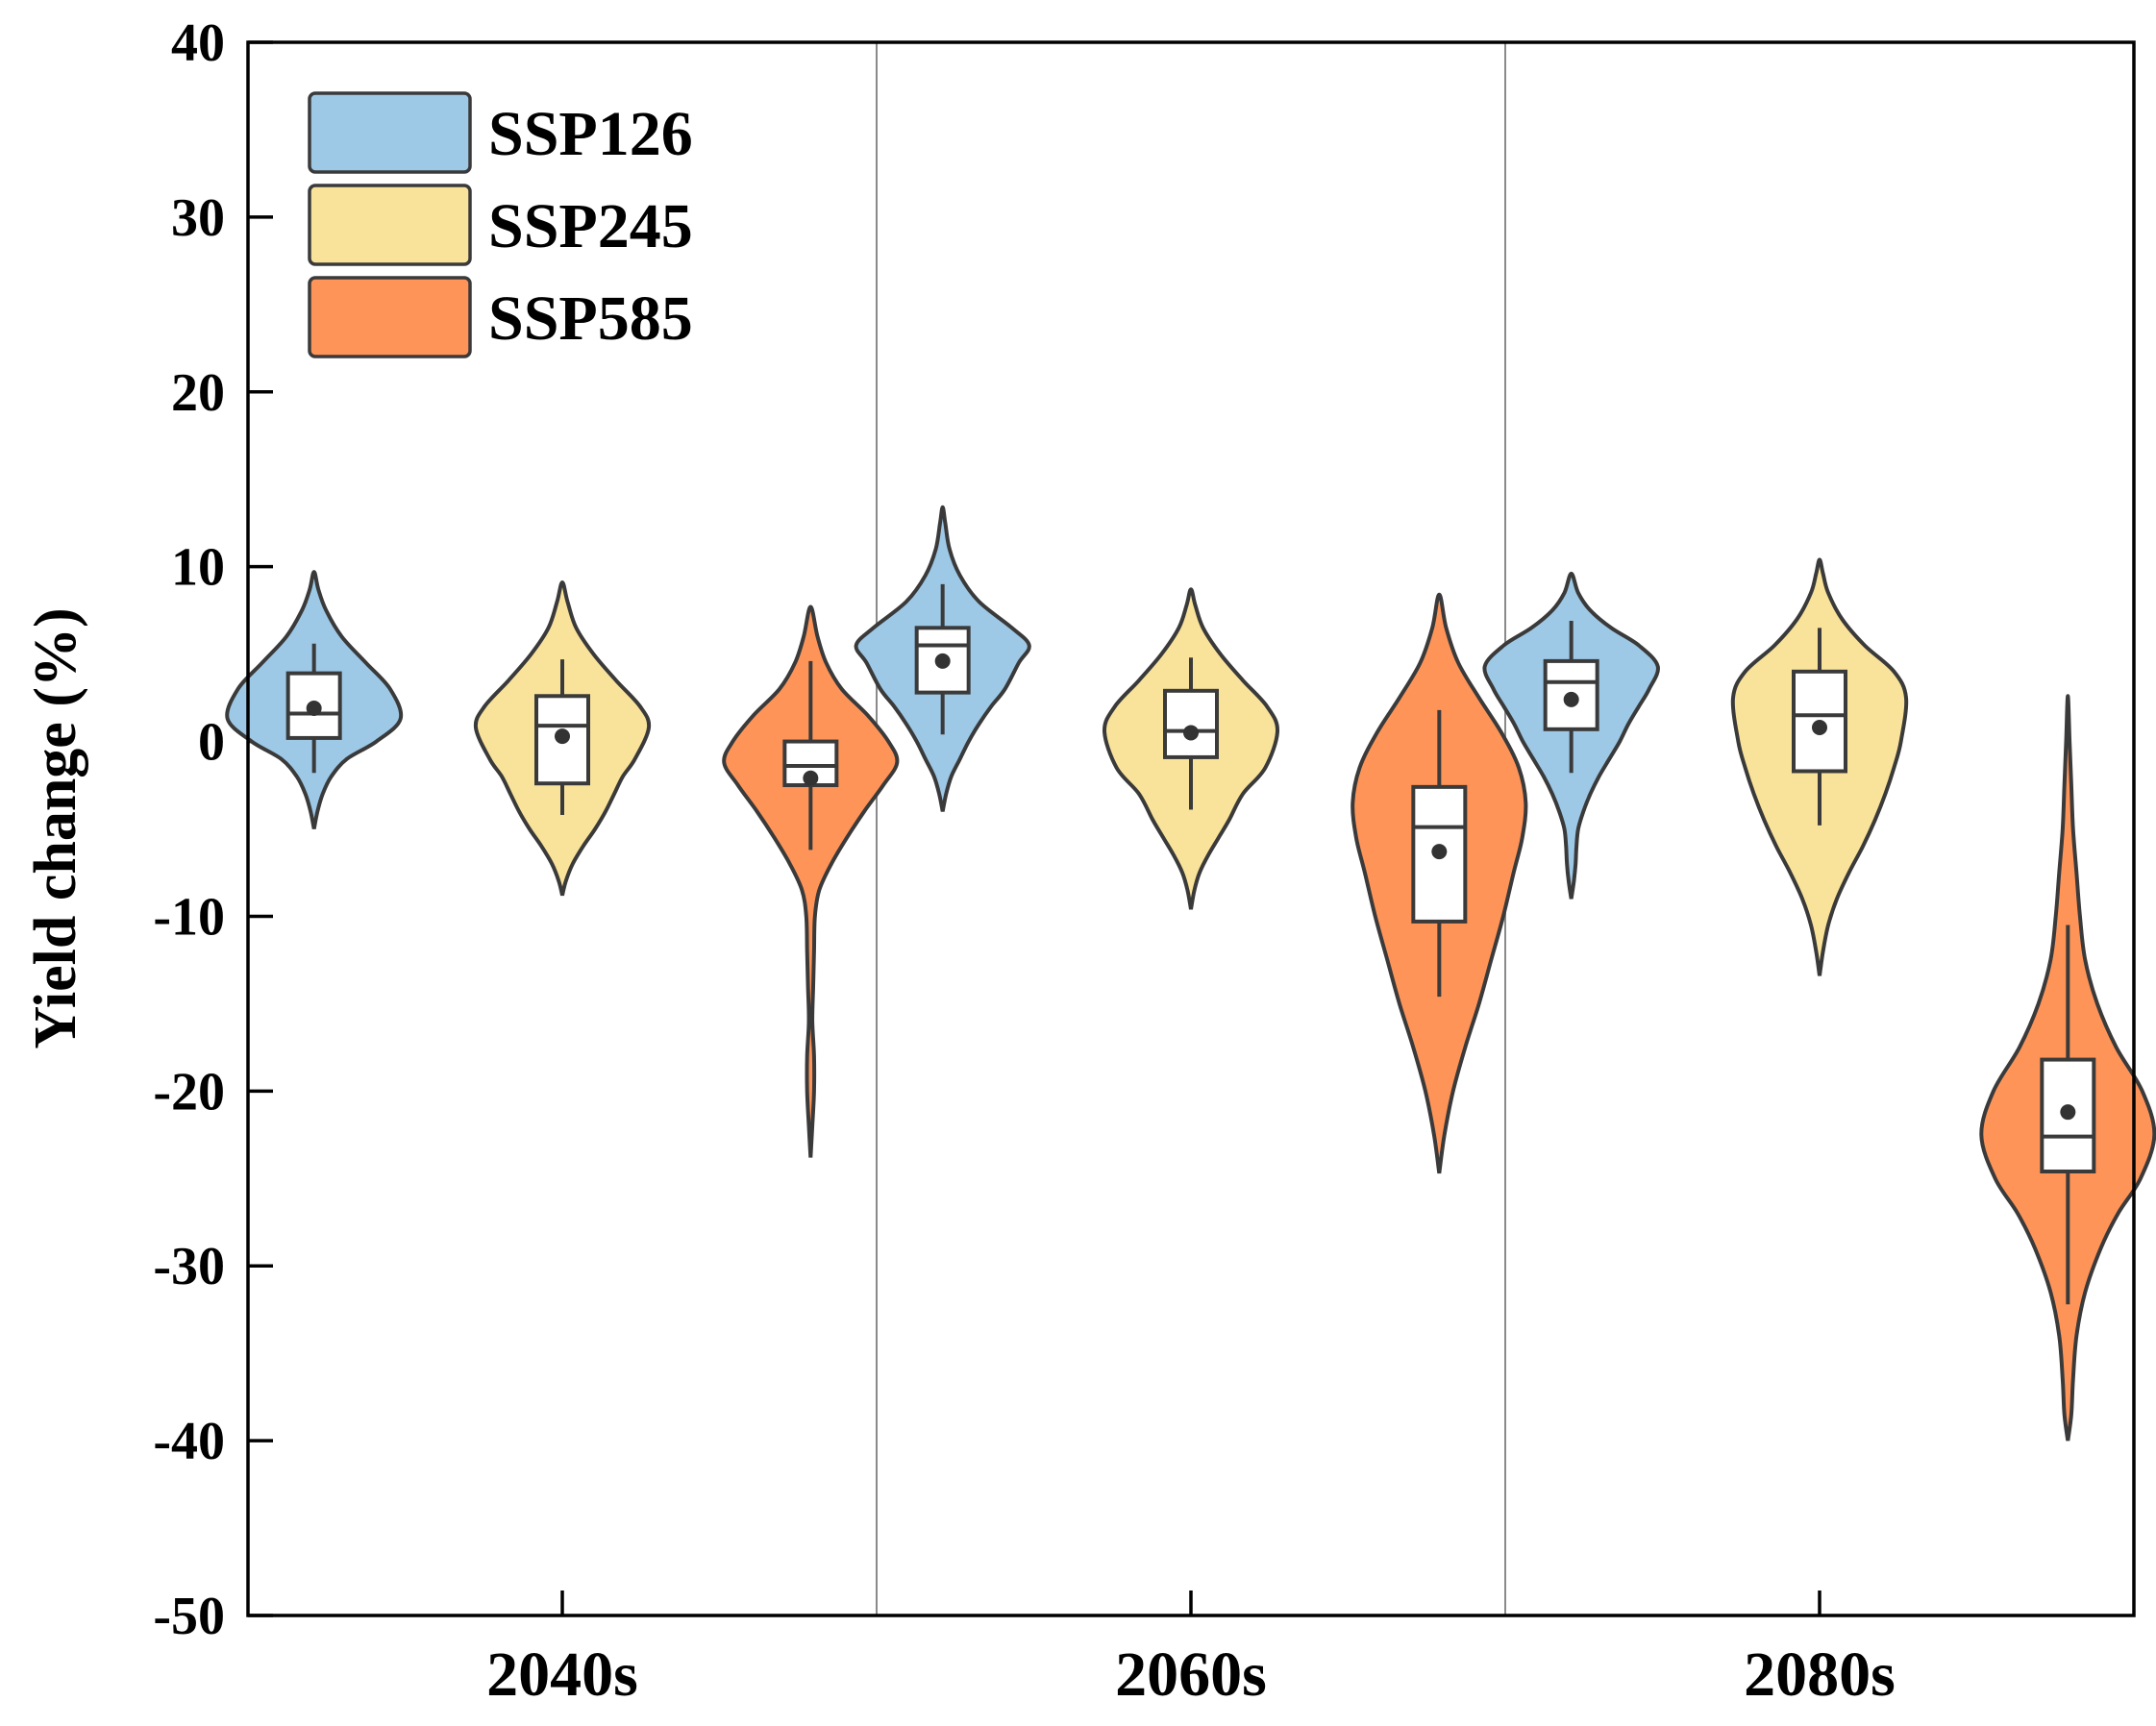 The image size is (2156, 1726). Describe the element at coordinates (562, 1675) in the screenshot. I see `x-tick-label: 2040s` at that location.